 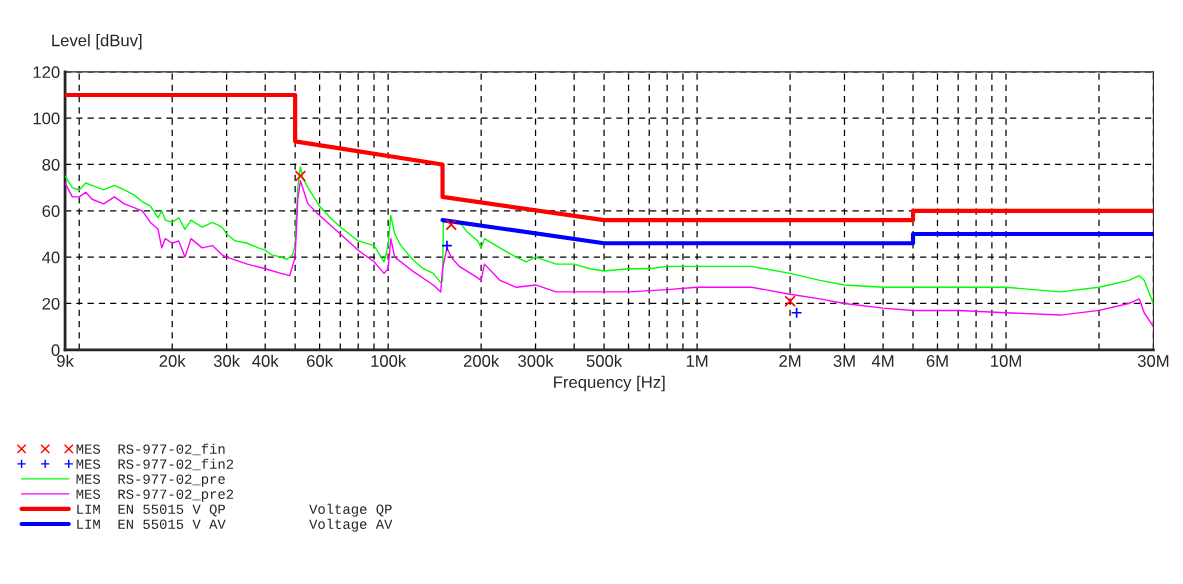 I want to click on x-tick-label: 9k, so click(x=65, y=360).